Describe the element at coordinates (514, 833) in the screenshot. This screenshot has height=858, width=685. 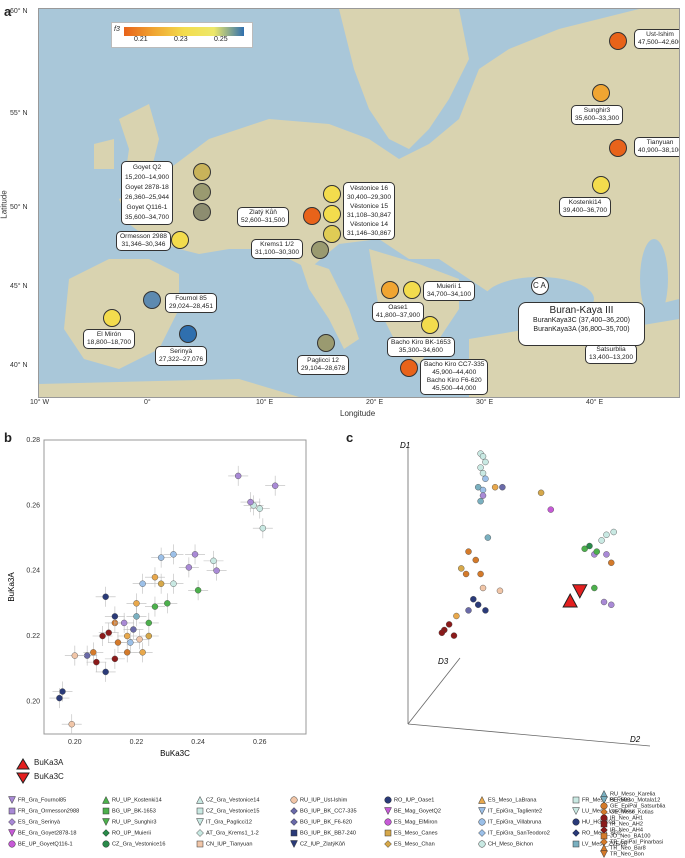
I see `legend-item: IT_EpiGra_SanTeodoro2` at that location.